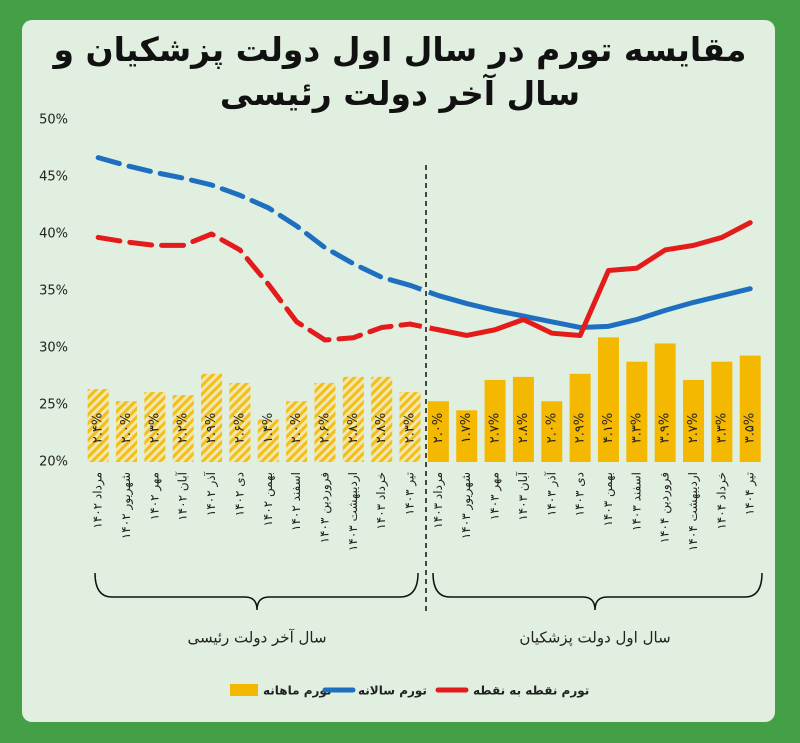 The height and width of the screenshot is (743, 800). I want to click on x-tick-label: خرداد ۱۴۰۳, so click(381, 501).